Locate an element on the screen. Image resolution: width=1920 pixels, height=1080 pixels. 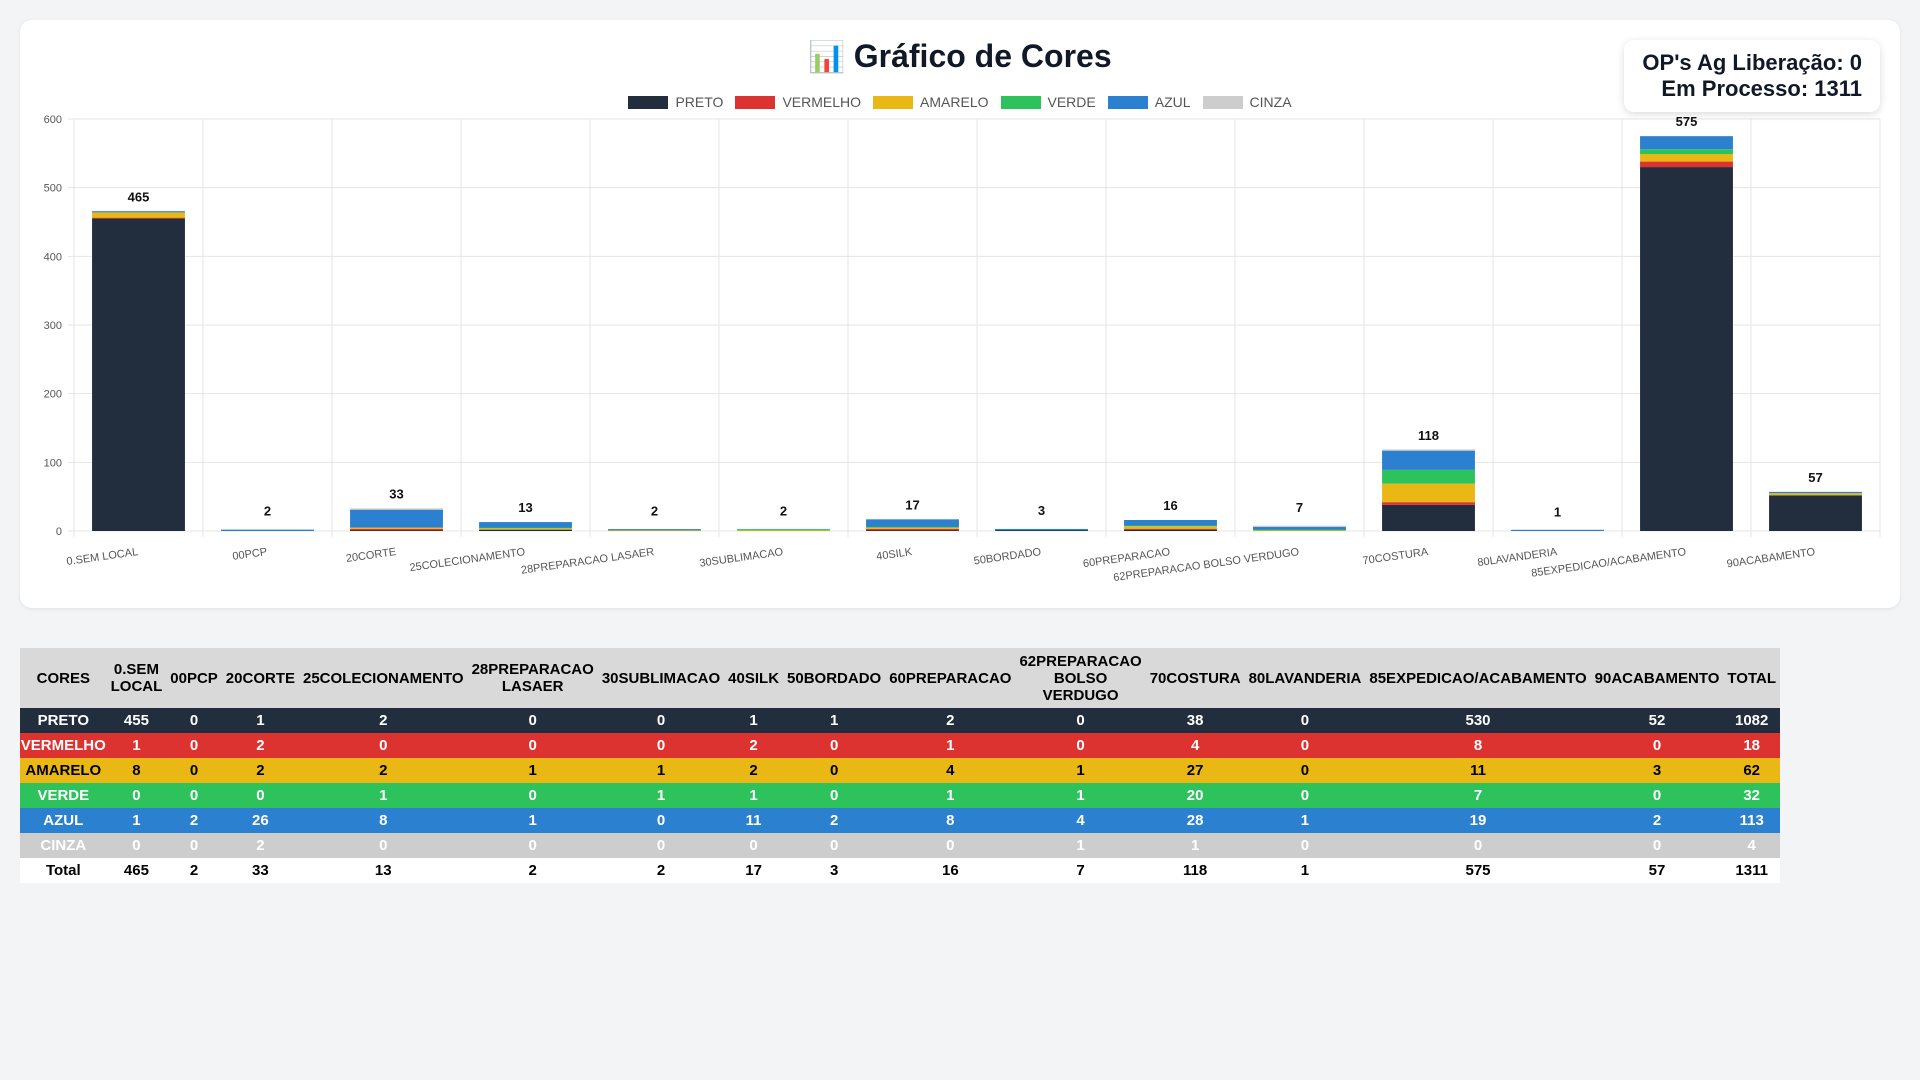
column-header-25colecionamento: 25COLECIONAMENTO is located at coordinates (383, 678).